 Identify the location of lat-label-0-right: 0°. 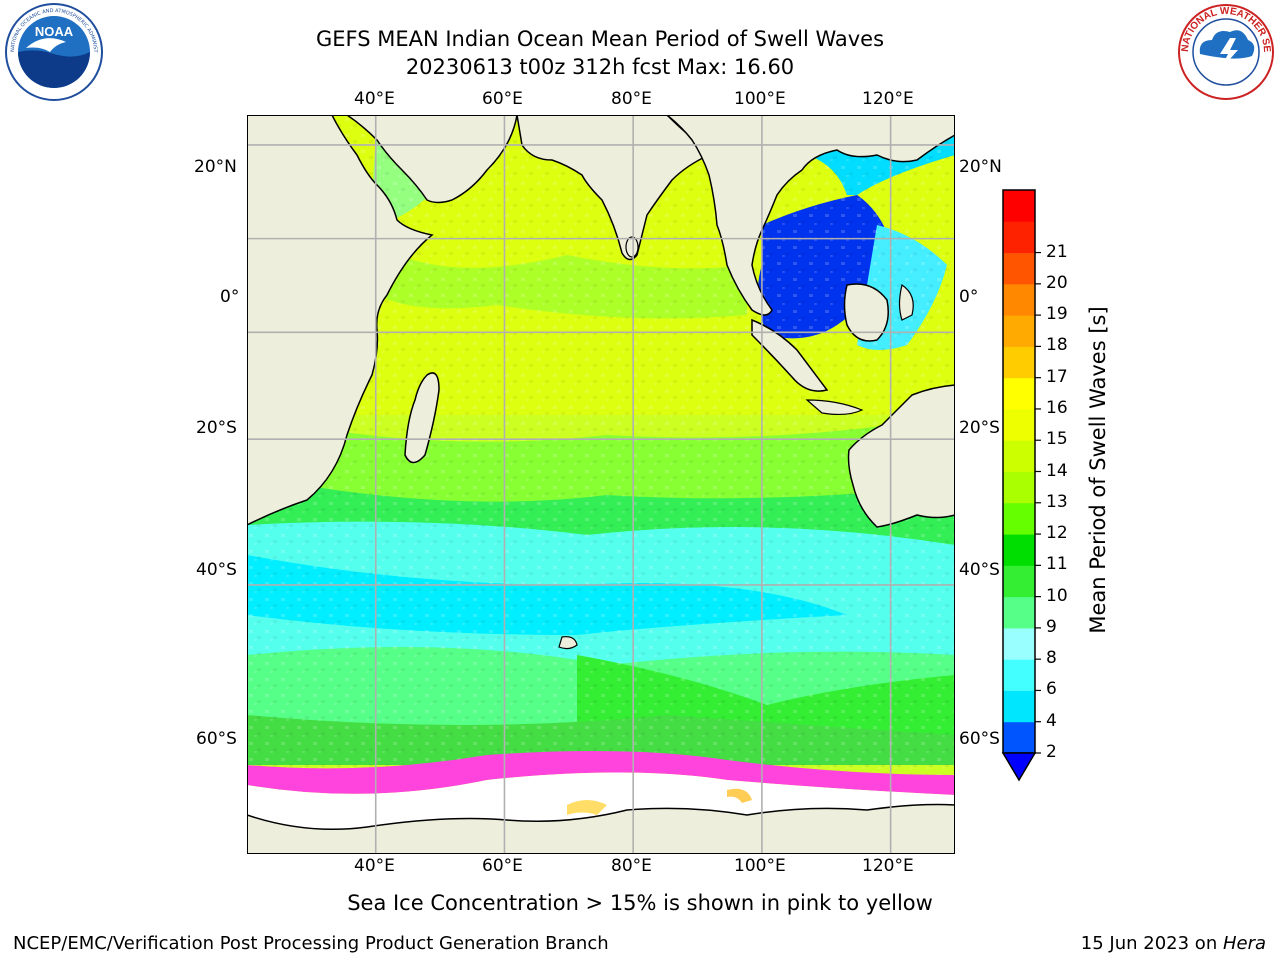
(969, 297).